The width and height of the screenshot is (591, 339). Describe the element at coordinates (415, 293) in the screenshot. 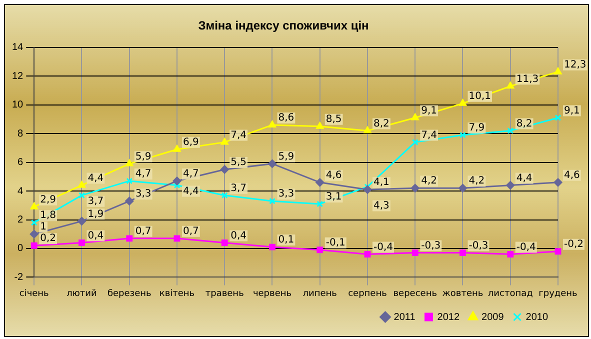

I see `x-tick-label: вересень` at that location.